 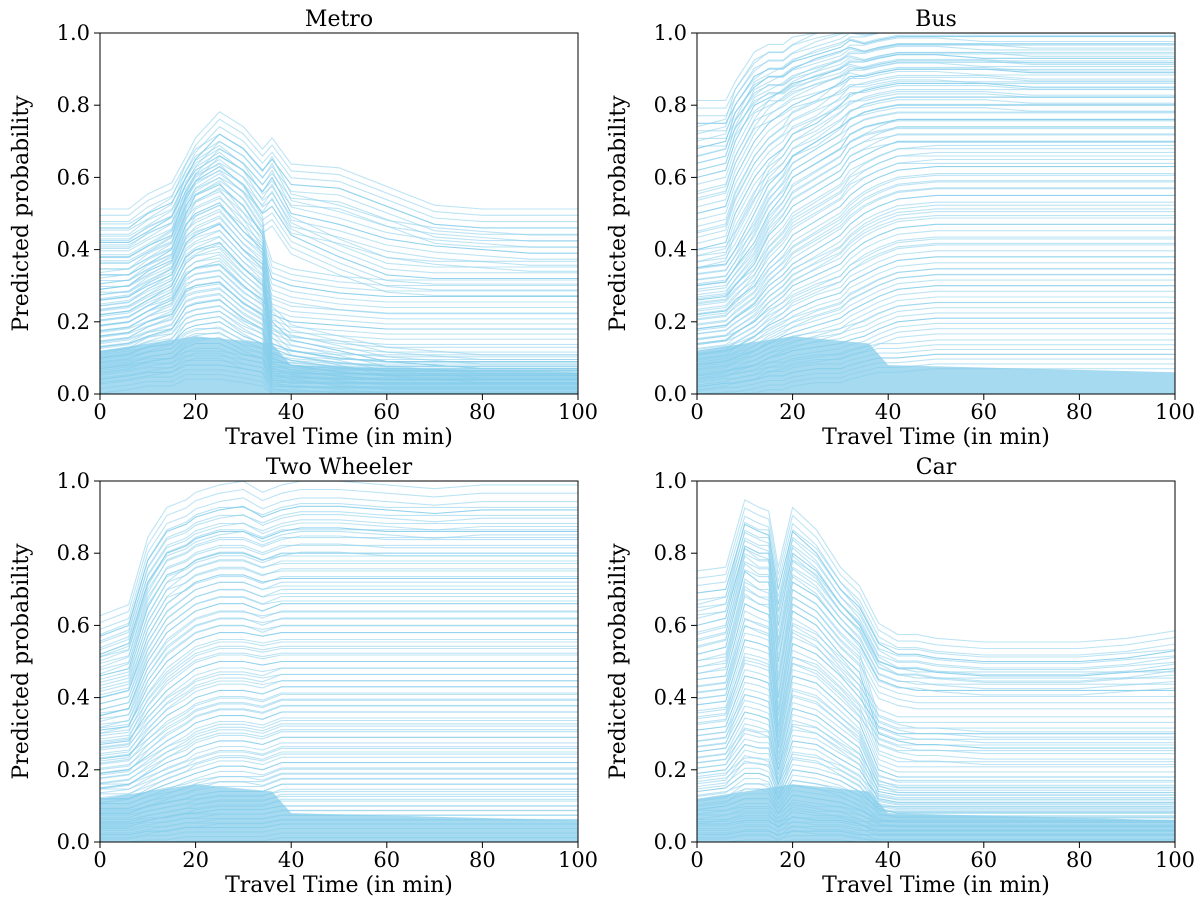 I want to click on y-axis-label: Predicted probability, so click(x=21, y=213).